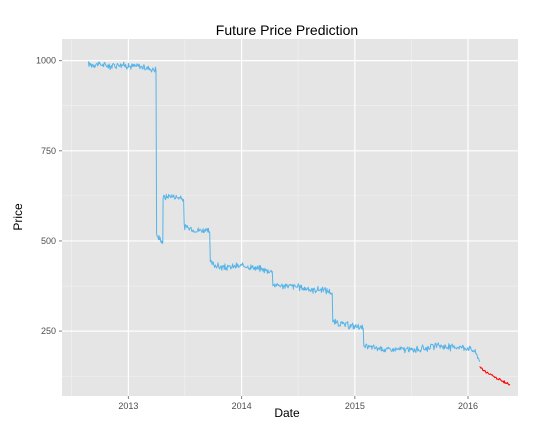  What do you see at coordinates (46, 61) in the screenshot?
I see `y-tick-label: 1000` at bounding box center [46, 61].